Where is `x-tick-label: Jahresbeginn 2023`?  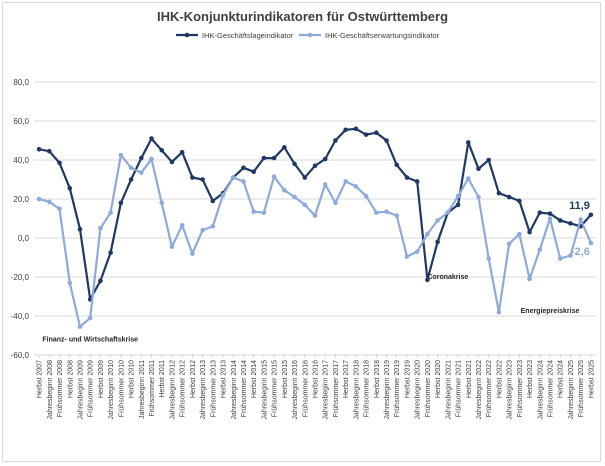
x-tick-label: Jahresbeginn 2023 is located at coordinates (510, 390).